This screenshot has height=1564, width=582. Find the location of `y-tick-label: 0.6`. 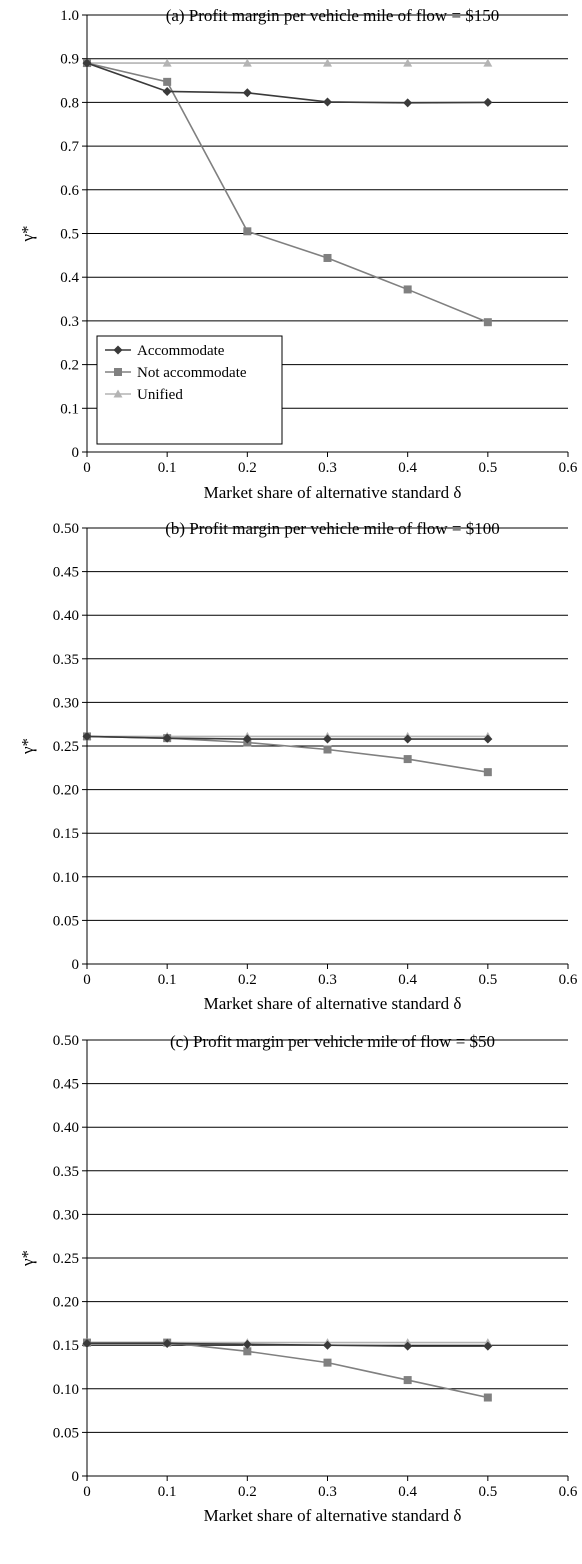

y-tick-label: 0.6 is located at coordinates (69, 191).